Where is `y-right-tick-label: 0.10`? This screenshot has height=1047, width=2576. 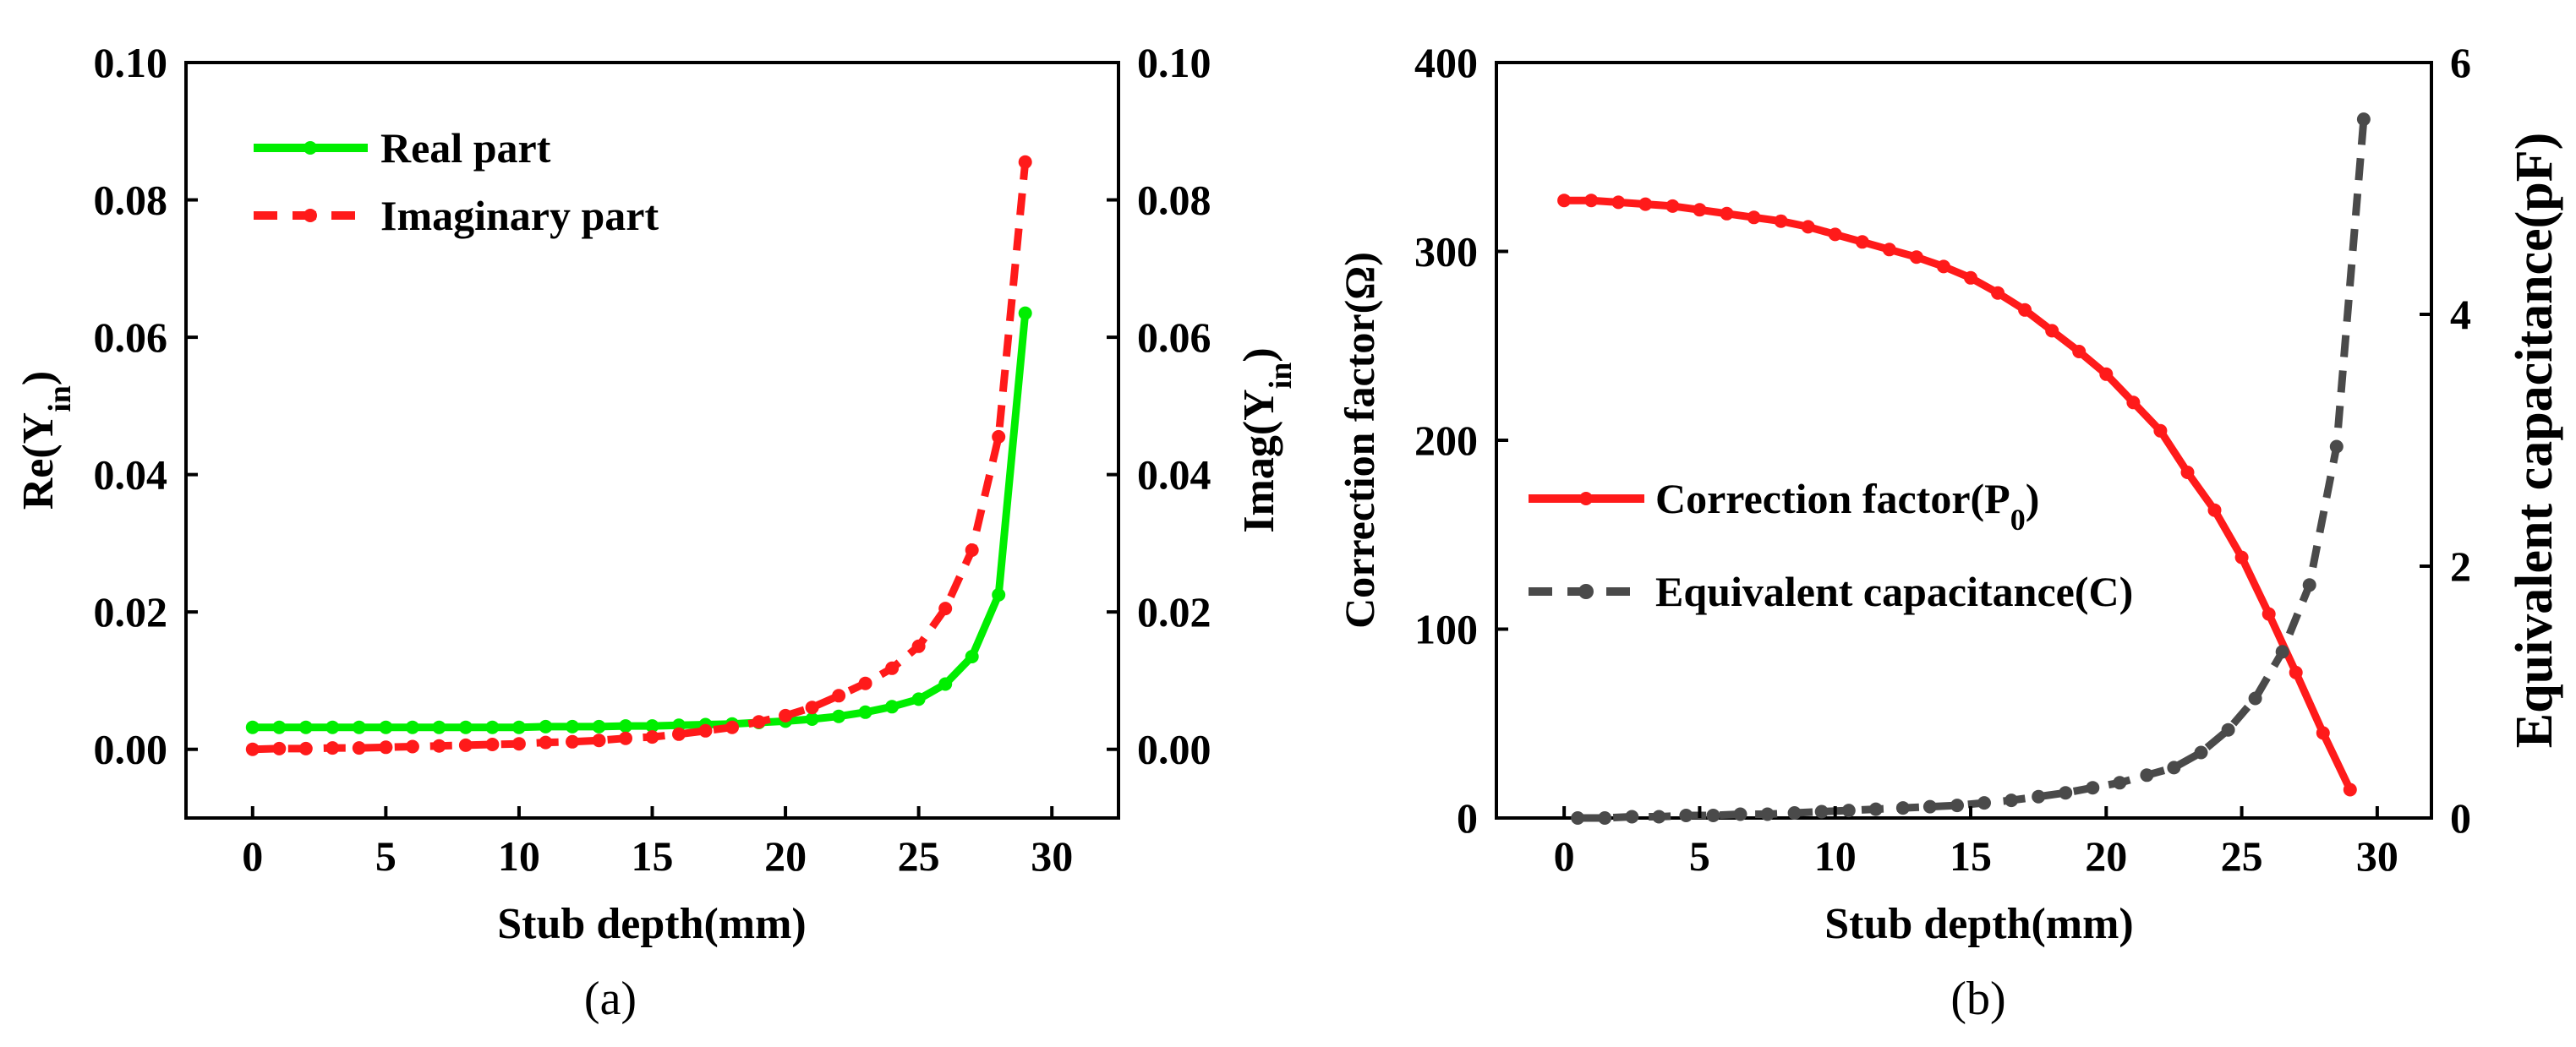 y-right-tick-label: 0.10 is located at coordinates (1174, 62).